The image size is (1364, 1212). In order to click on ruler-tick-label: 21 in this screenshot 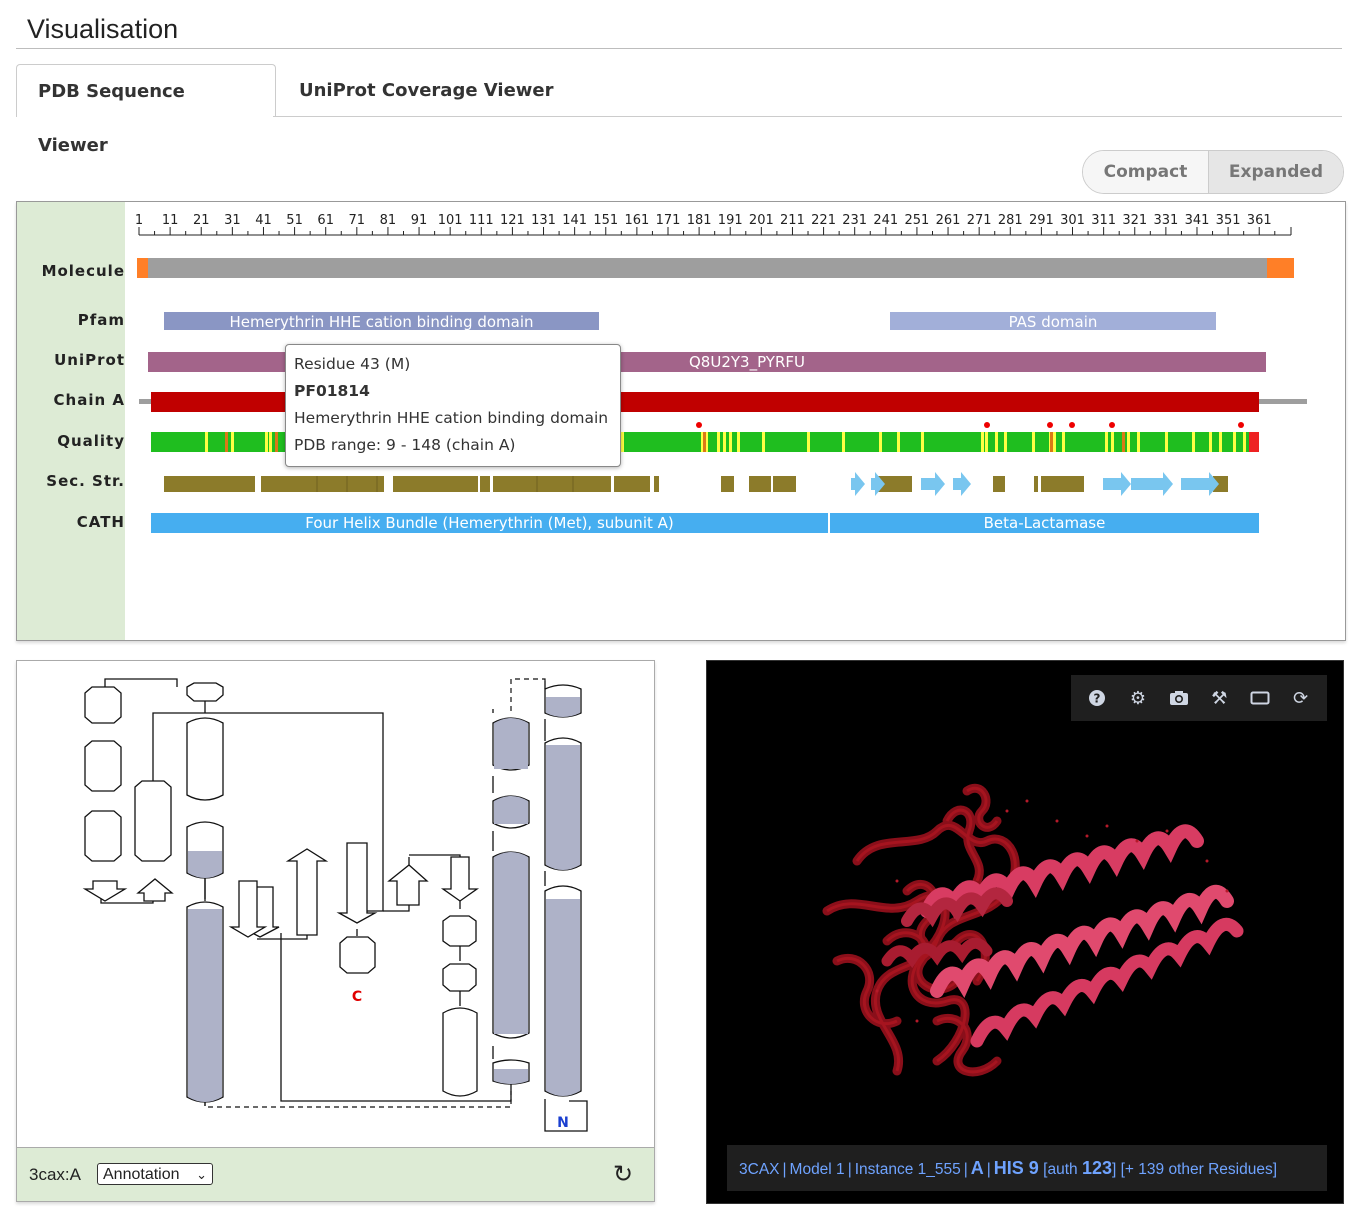, I will do `click(201, 220)`.